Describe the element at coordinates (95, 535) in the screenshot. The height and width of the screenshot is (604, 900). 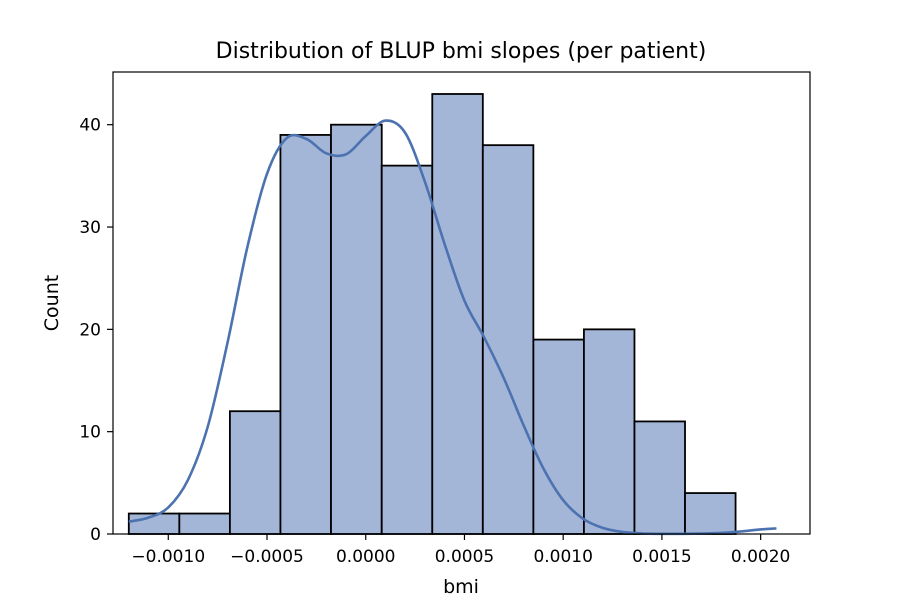
I see `y-tick-label: 0` at that location.